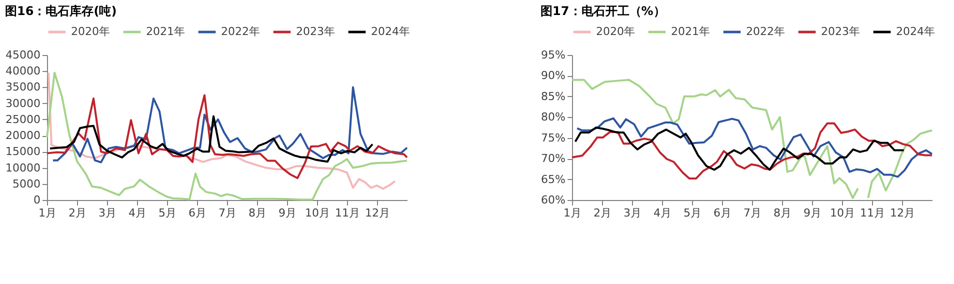 The height and width of the screenshot is (284, 954). I want to click on y-tick-label: 70%, so click(553, 159).